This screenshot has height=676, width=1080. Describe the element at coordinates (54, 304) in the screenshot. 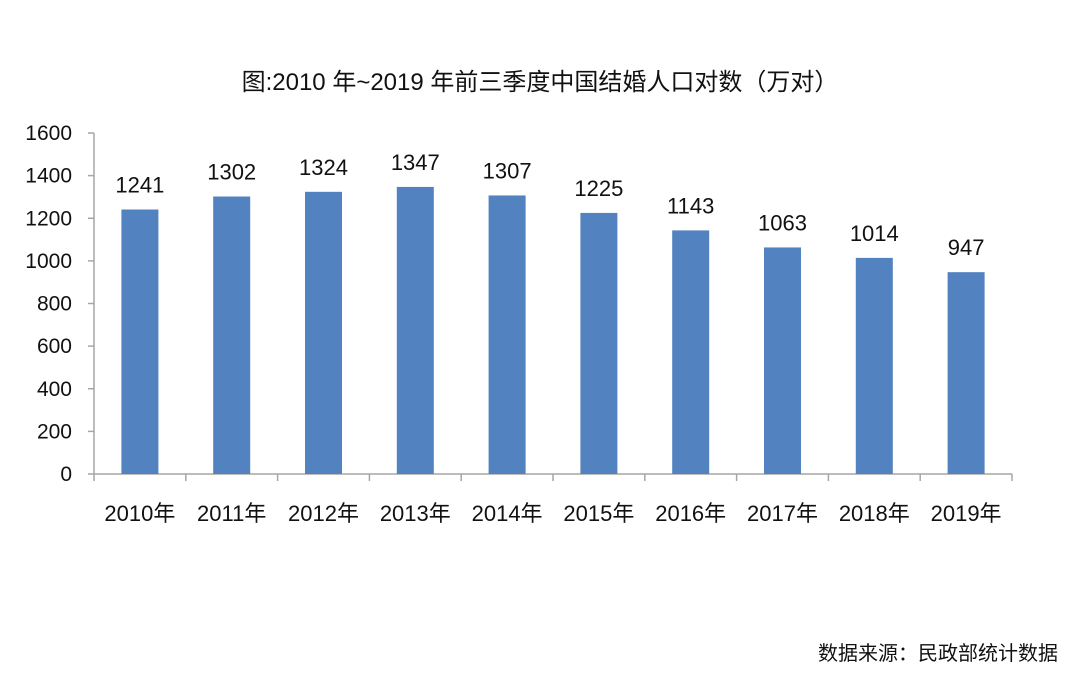

I see `y-tick-label: 800` at that location.